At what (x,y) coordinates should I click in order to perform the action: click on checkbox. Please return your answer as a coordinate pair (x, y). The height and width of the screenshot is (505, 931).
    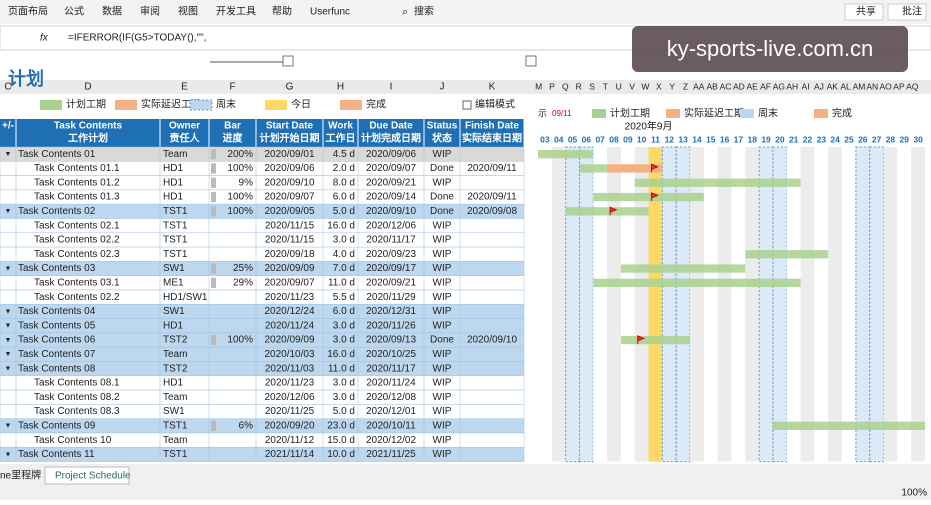
    Looking at the image, I should click on (467, 105).